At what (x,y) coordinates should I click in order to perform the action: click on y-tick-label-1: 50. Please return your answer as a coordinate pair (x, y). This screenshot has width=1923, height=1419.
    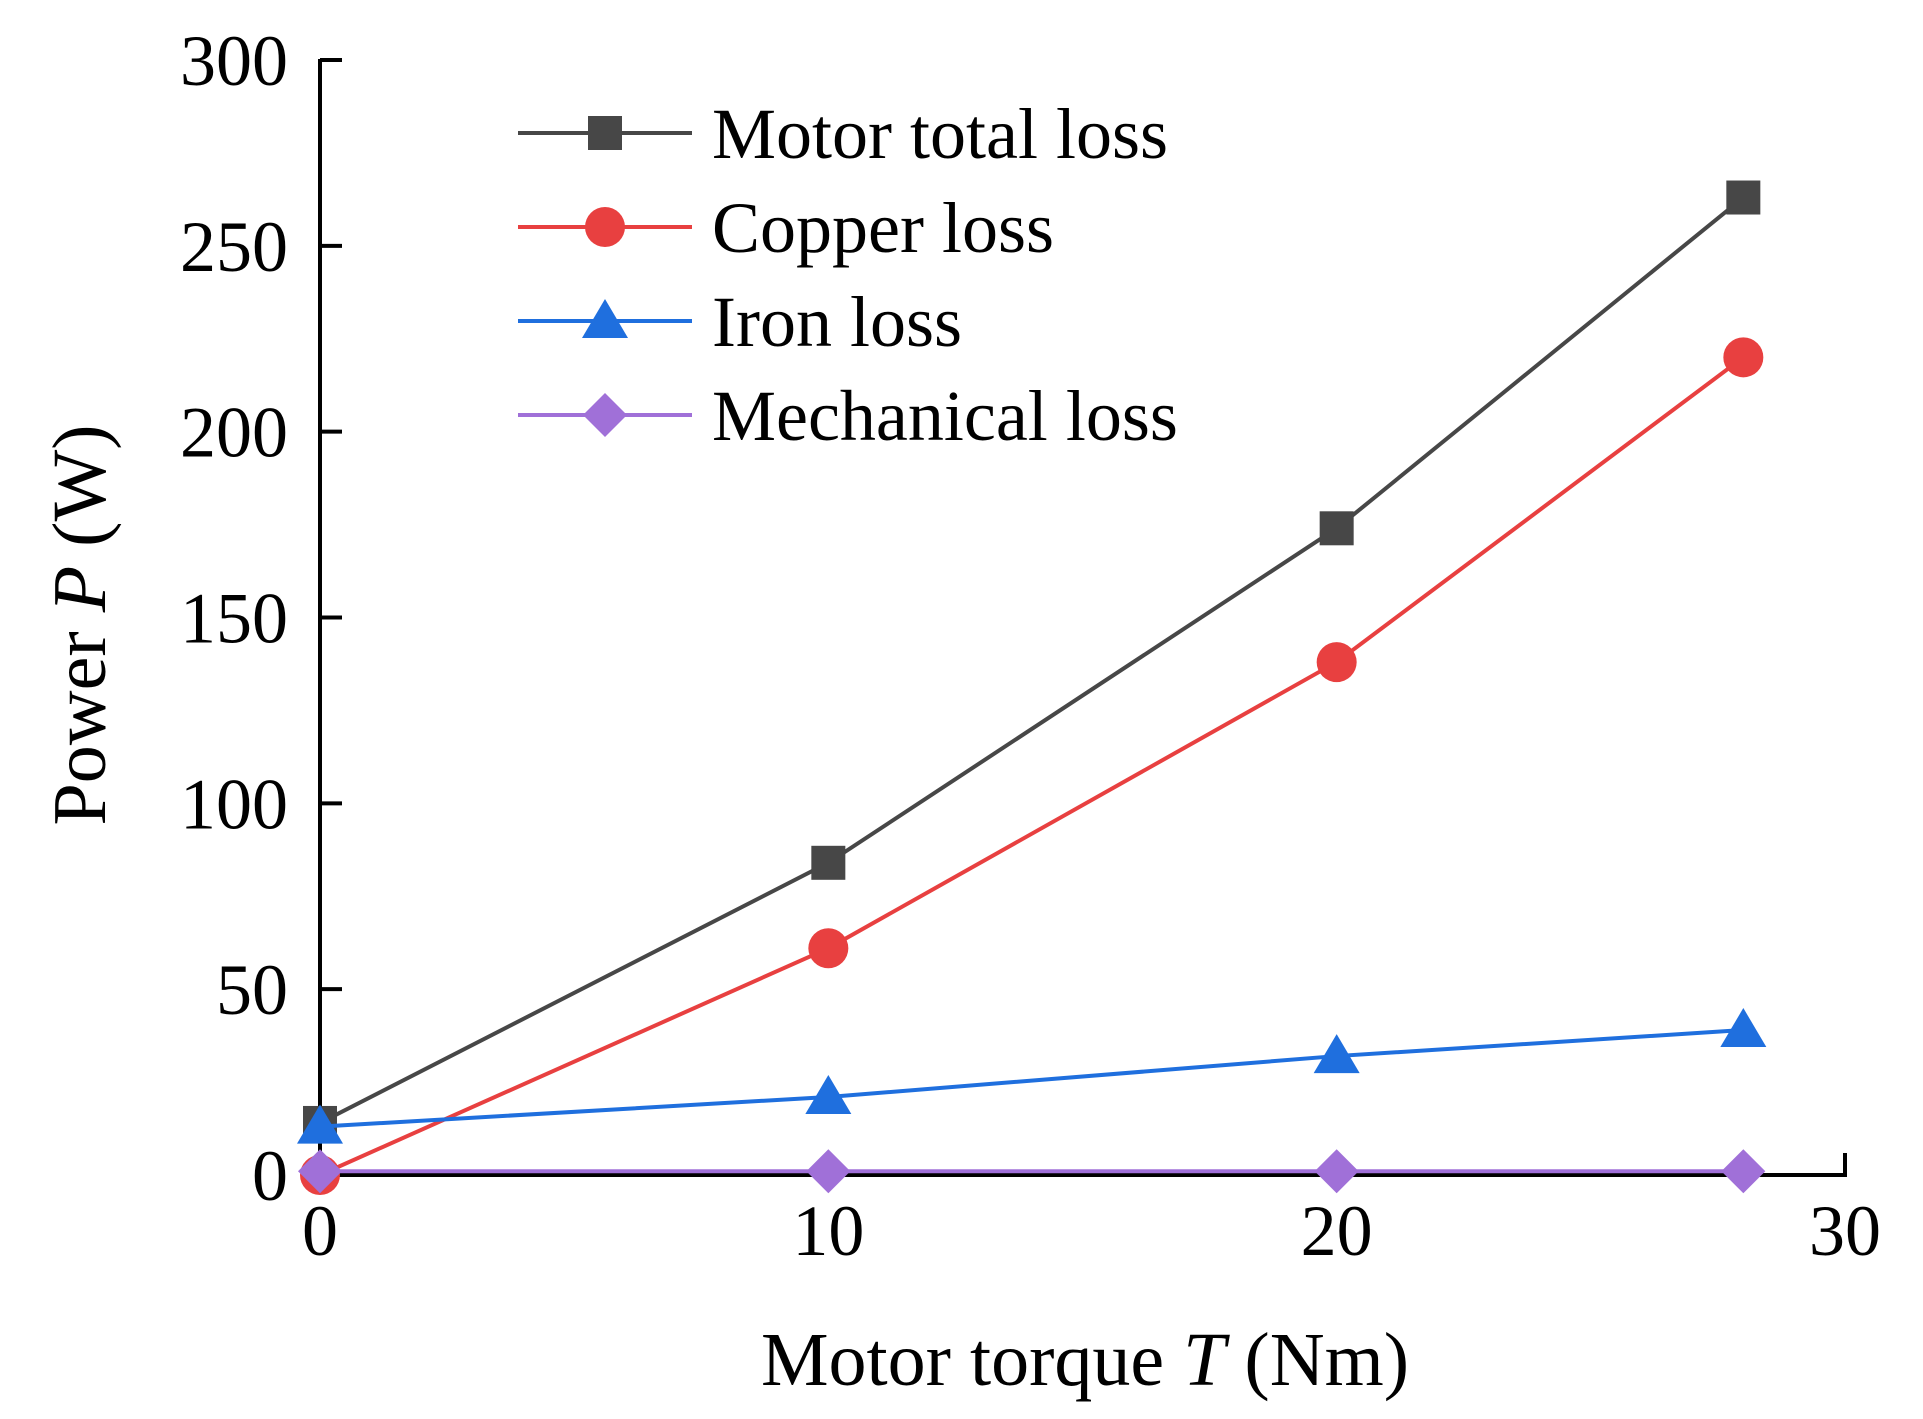
    Looking at the image, I should click on (252, 990).